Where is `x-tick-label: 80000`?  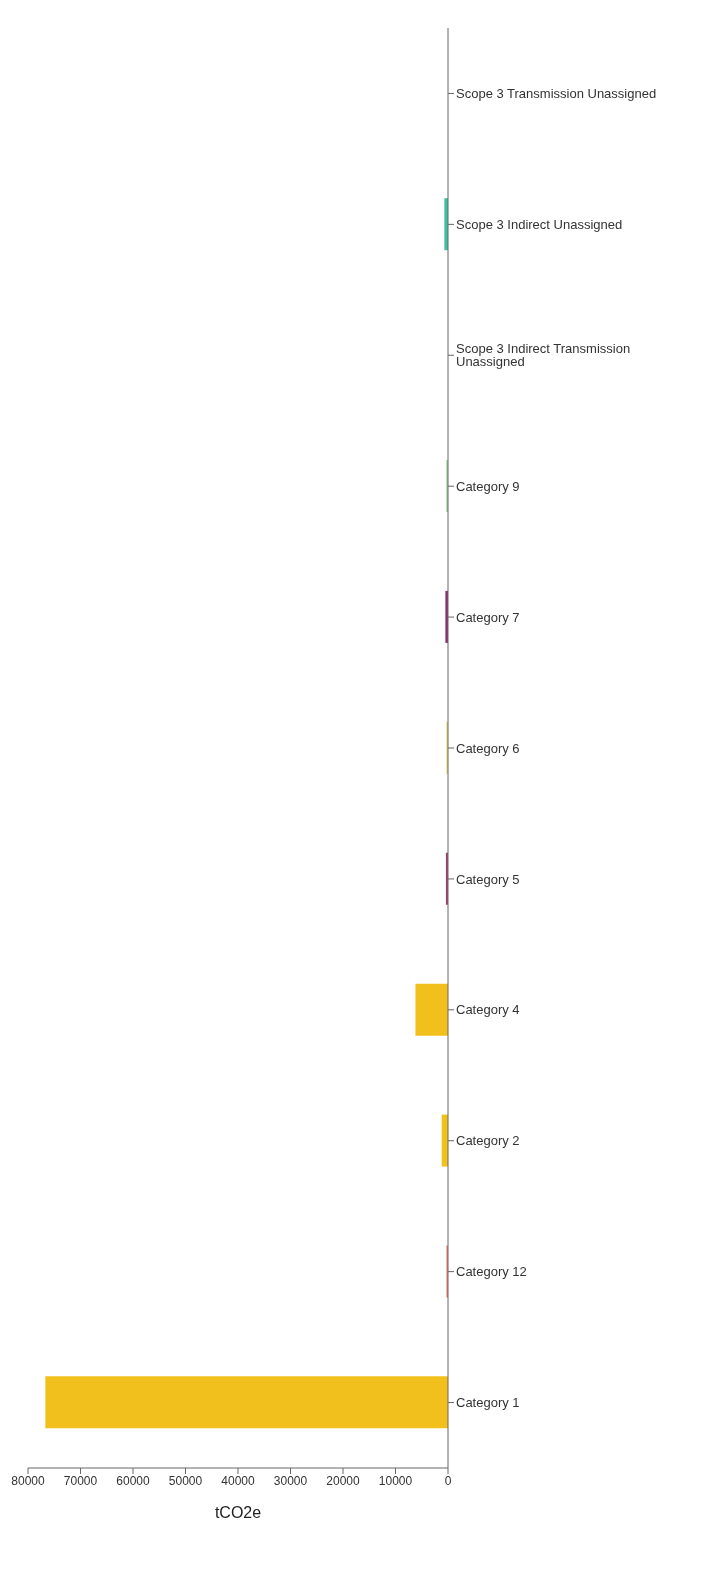
x-tick-label: 80000 is located at coordinates (28, 1480).